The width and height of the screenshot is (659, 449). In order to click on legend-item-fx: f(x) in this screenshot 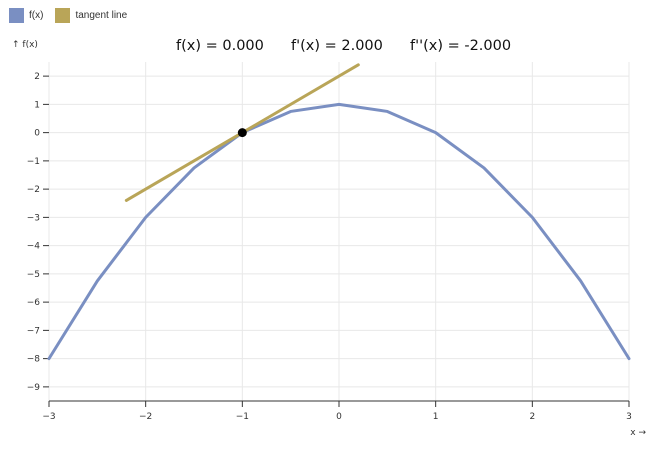, I will do `click(26, 15)`.